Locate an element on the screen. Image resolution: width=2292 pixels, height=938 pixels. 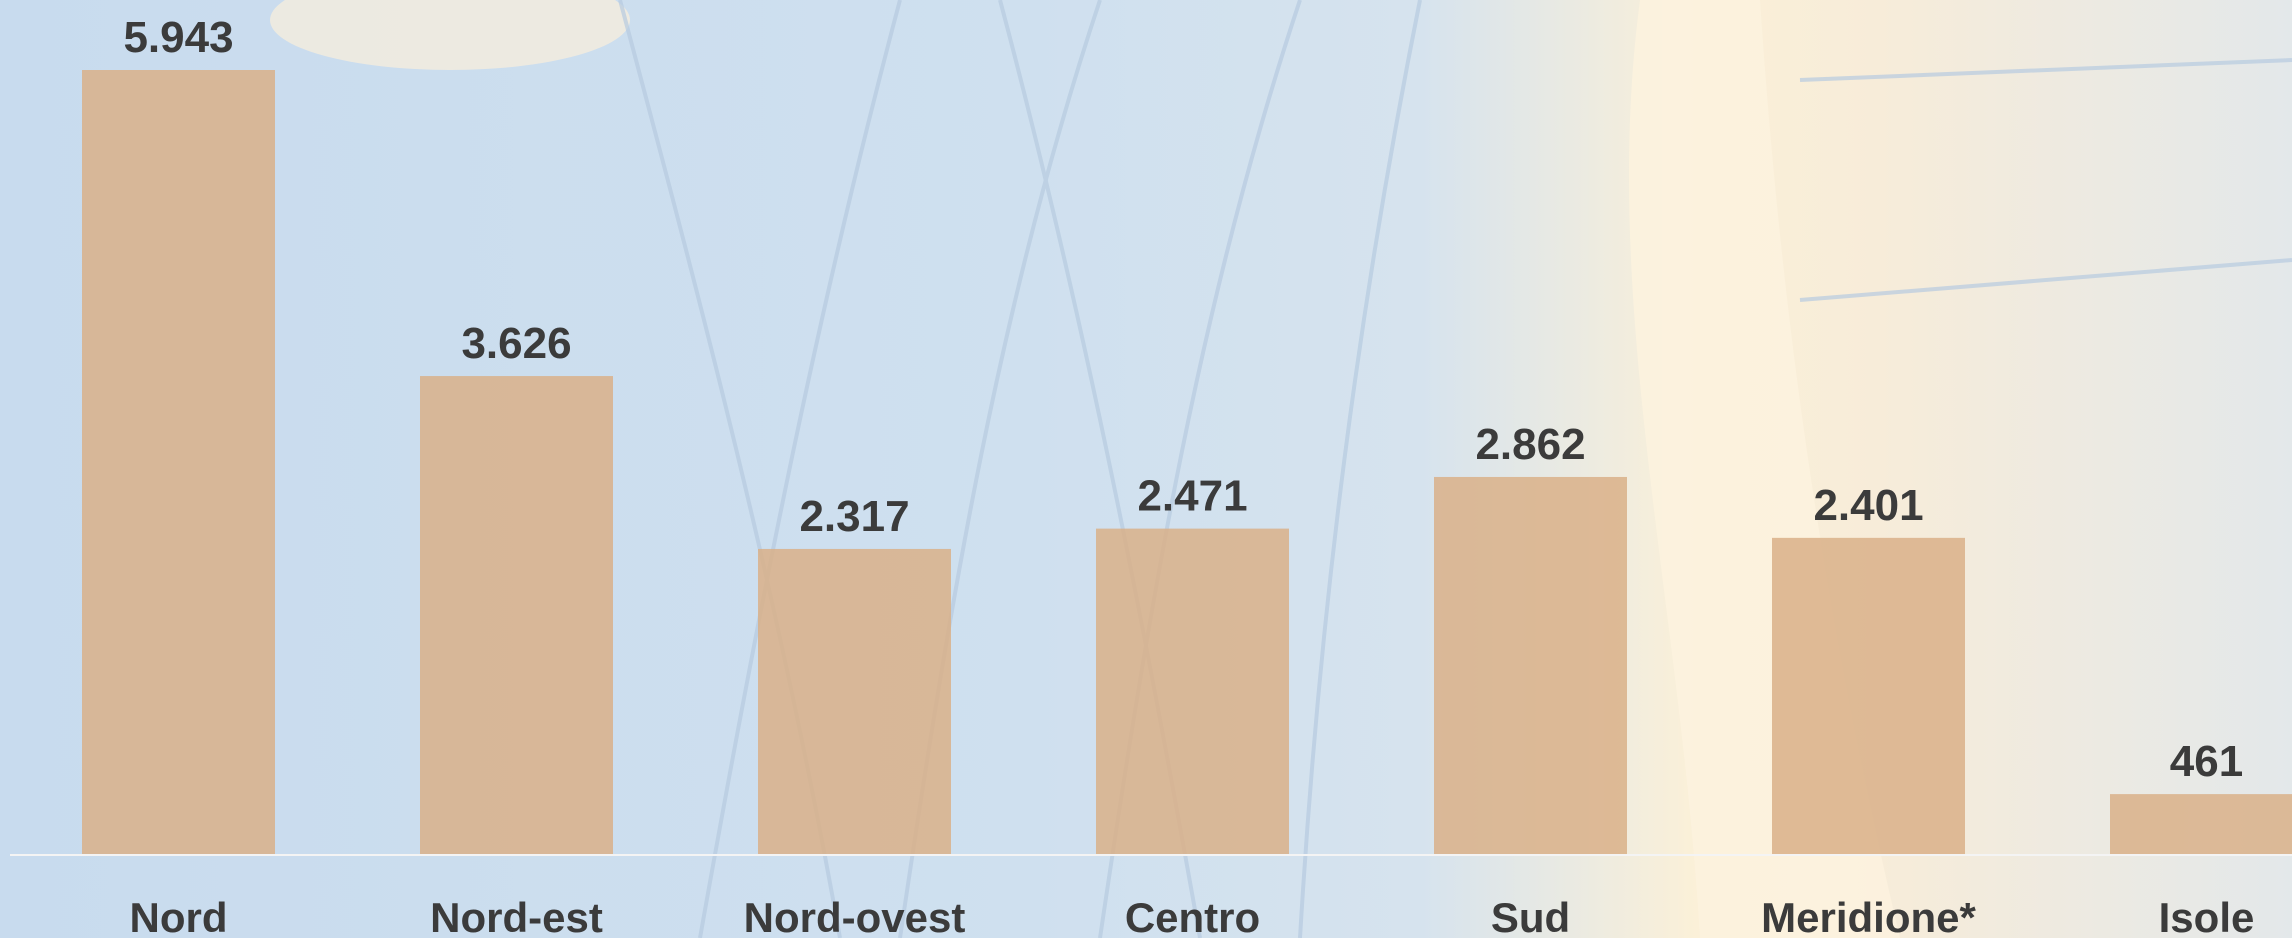
value-label: 2.317 is located at coordinates (854, 516).